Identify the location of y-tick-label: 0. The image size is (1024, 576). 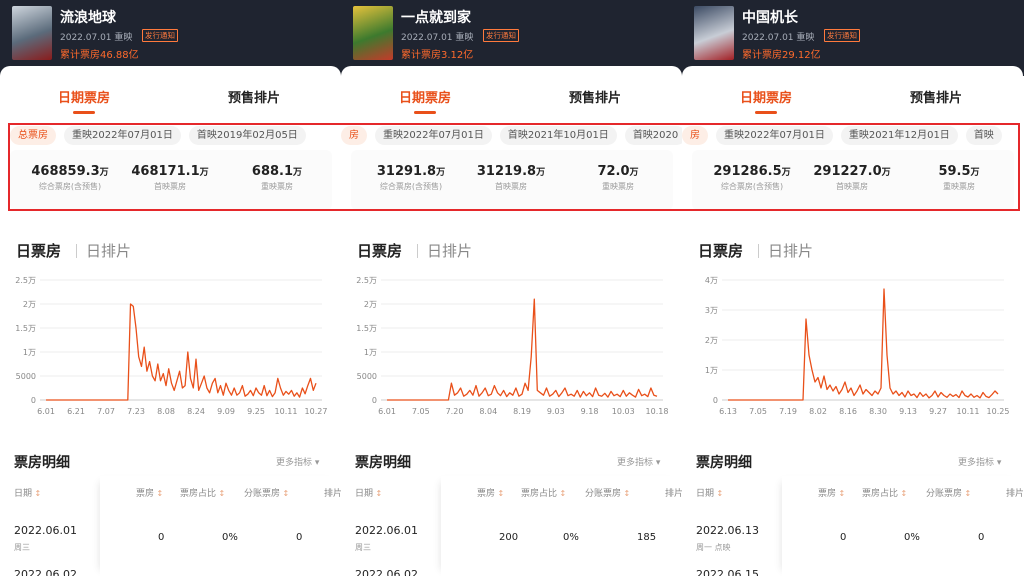
(715, 400).